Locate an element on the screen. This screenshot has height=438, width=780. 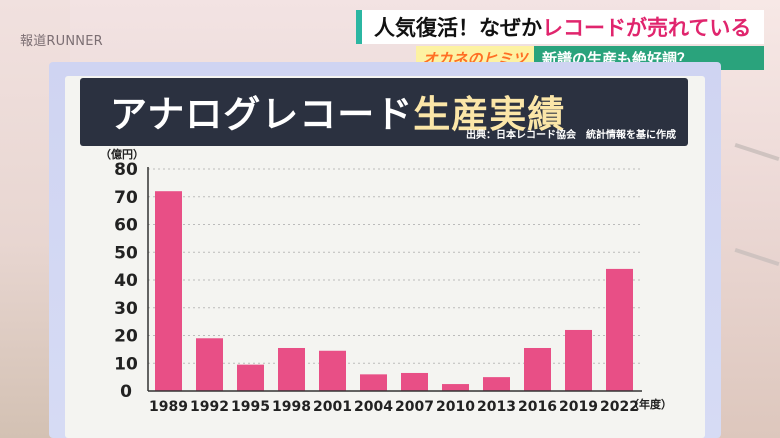
x-tick-label: 1992 is located at coordinates (209, 407).